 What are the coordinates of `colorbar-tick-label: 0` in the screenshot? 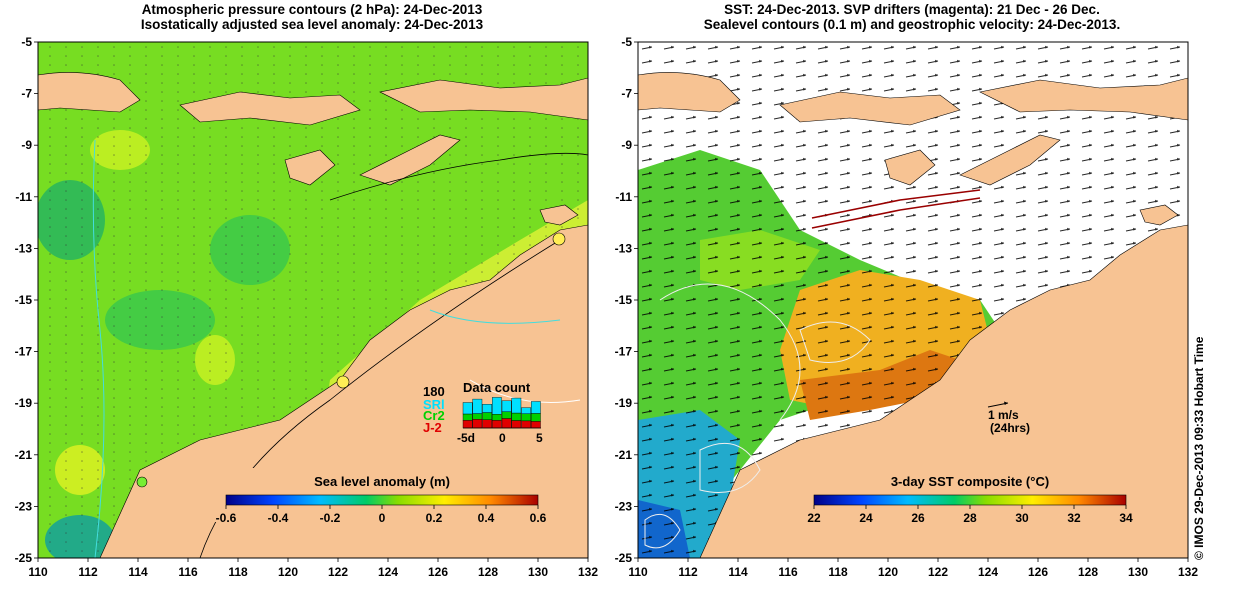 It's located at (382, 518).